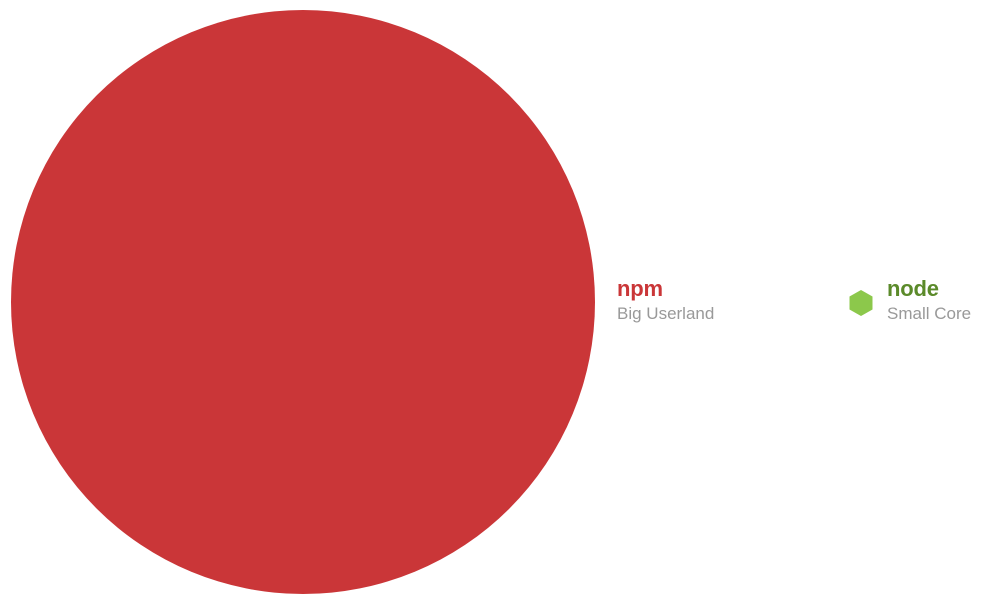  Describe the element at coordinates (929, 313) in the screenshot. I see `node-subtitle: Small Core` at that location.